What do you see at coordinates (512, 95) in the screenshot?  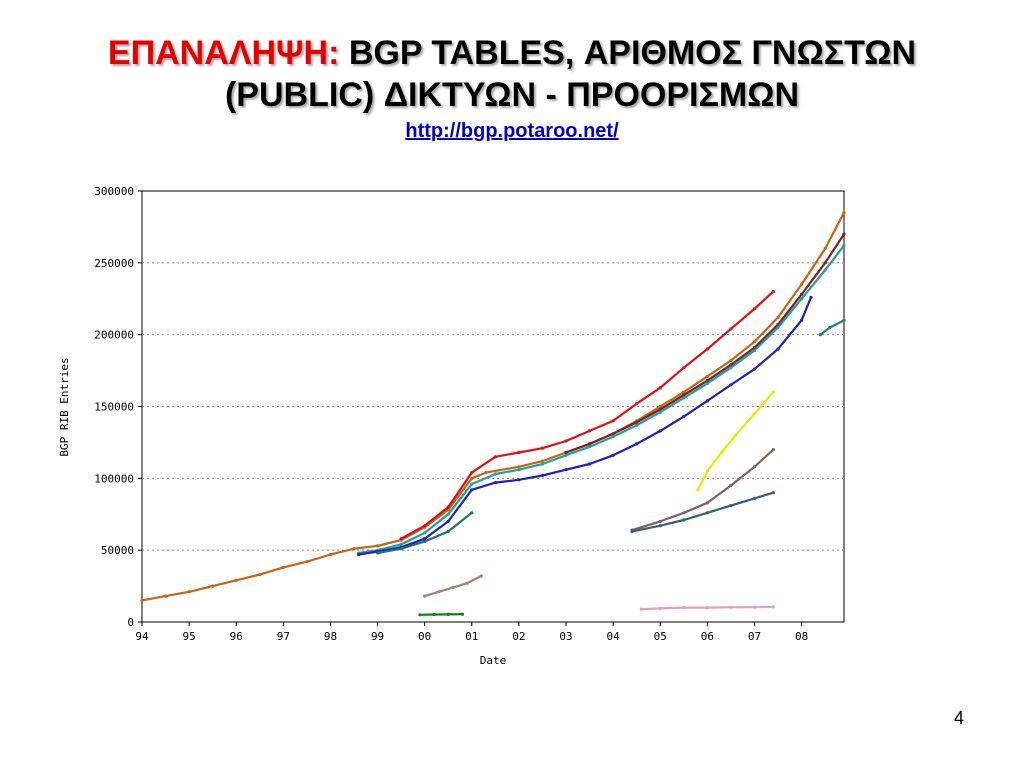 I see `slide-title-line-2: (PUBLIC) ΔΙΚΤΥΩΝ - ΠΡΟΟΡΙΣΜΩΝ` at bounding box center [512, 95].